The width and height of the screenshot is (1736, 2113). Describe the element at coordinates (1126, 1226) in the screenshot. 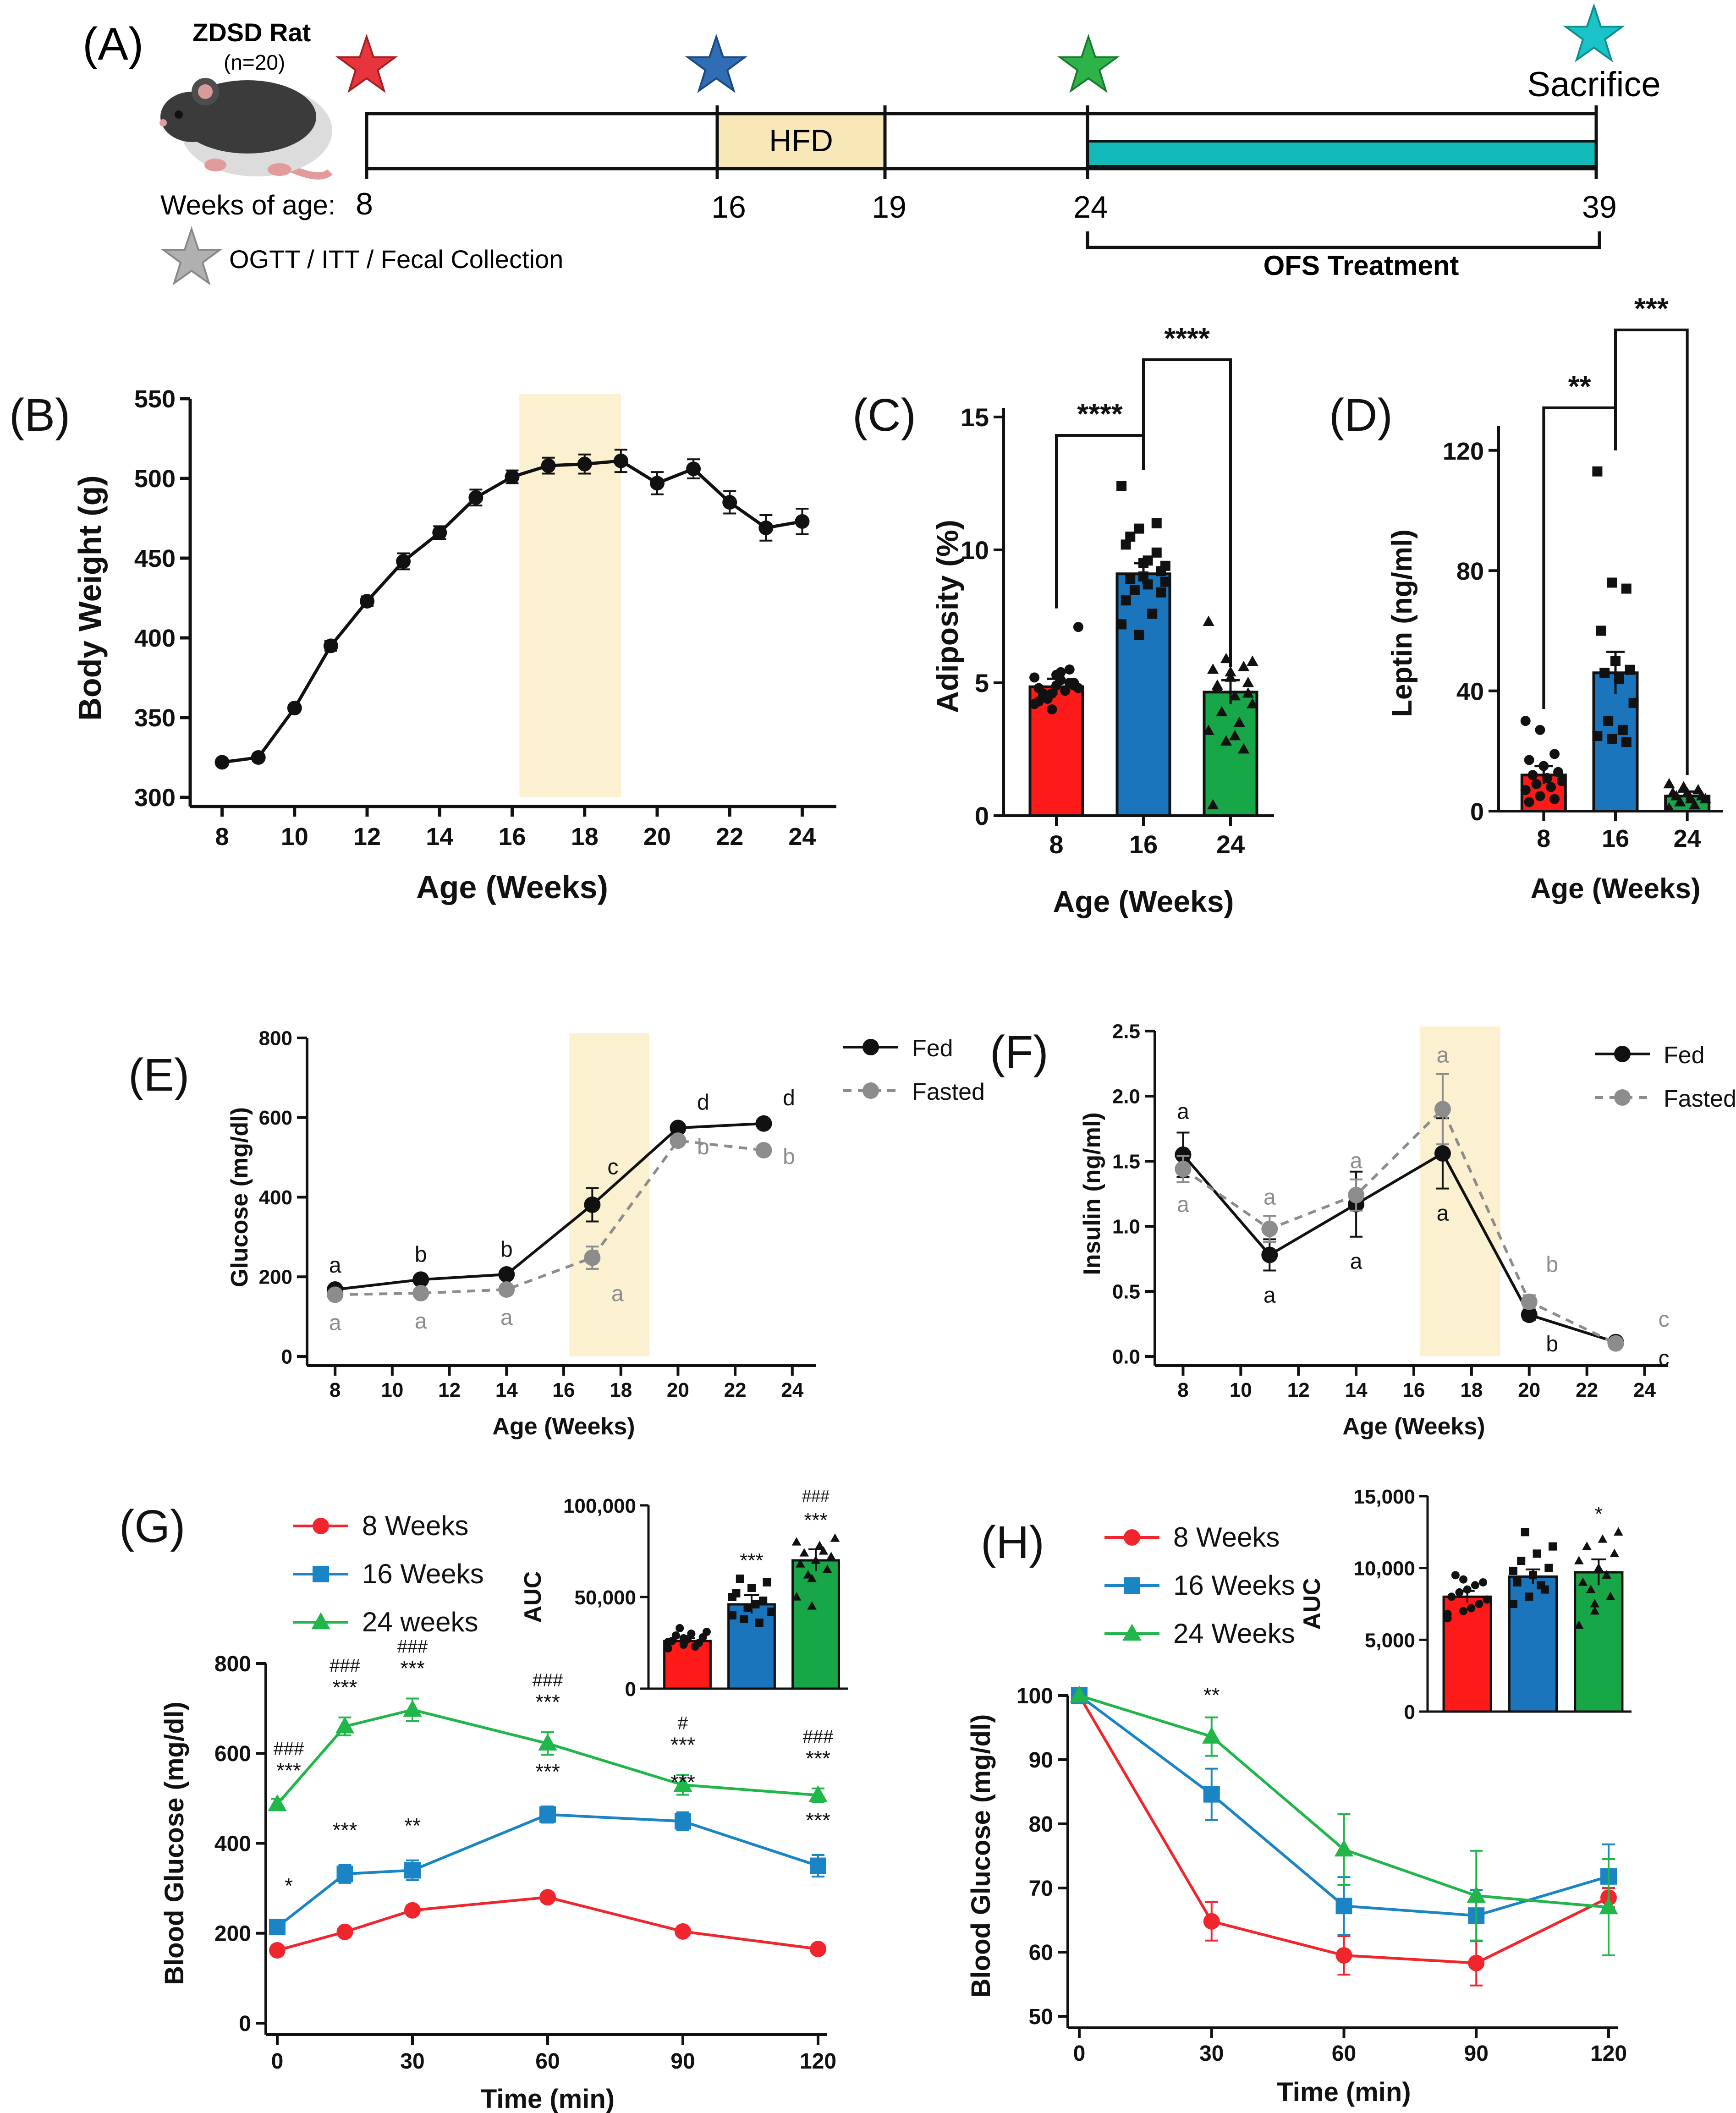

I see `y-tick-label: 1.0` at that location.